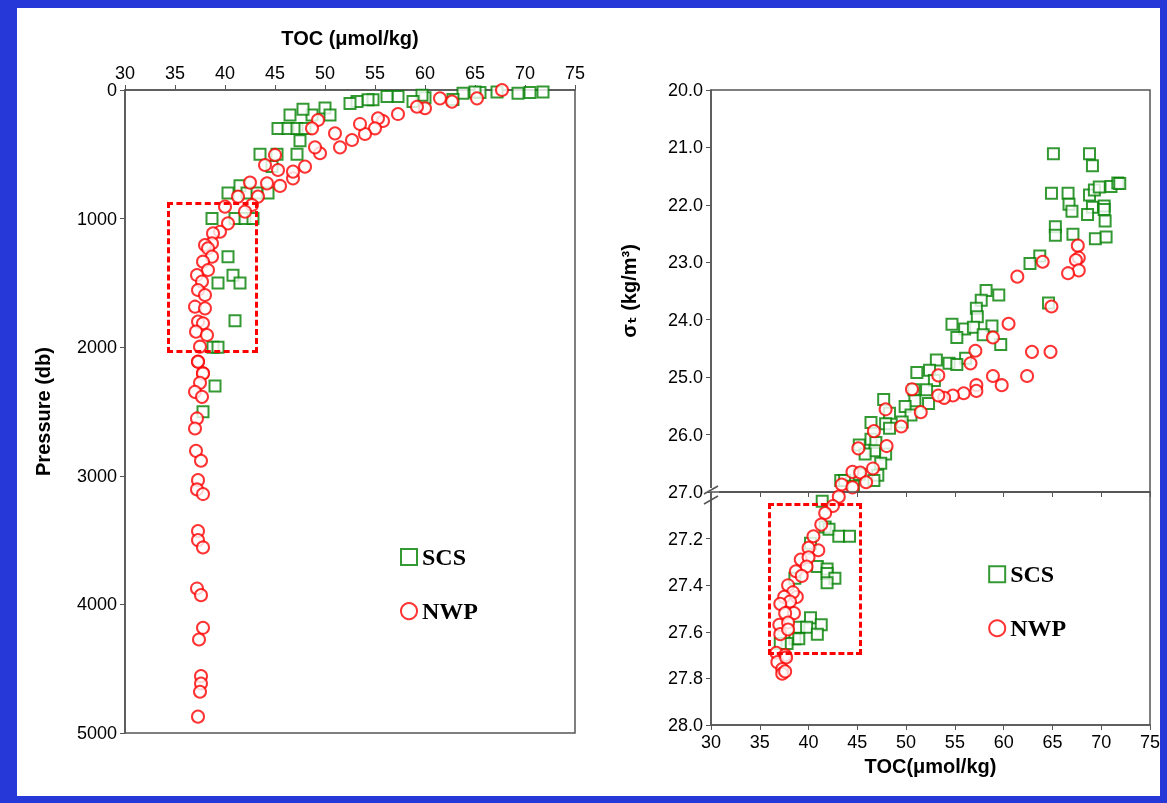 The height and width of the screenshot is (803, 1167). What do you see at coordinates (96, 733) in the screenshot?
I see `y-tick-label: 5000` at bounding box center [96, 733].